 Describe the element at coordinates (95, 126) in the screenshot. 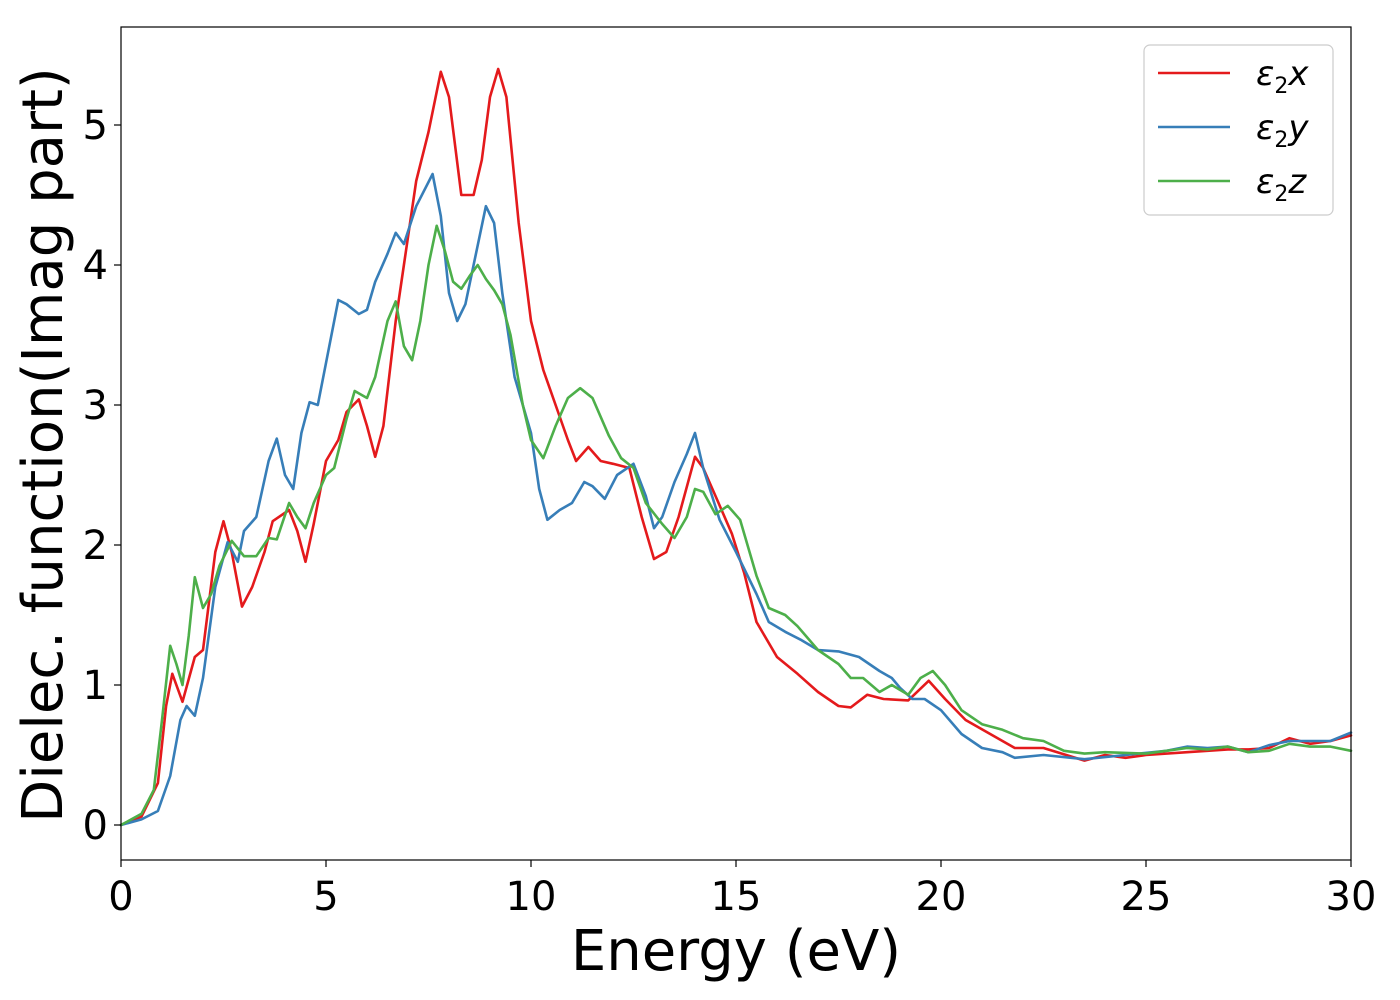

I see `y-tick-label: 5` at that location.